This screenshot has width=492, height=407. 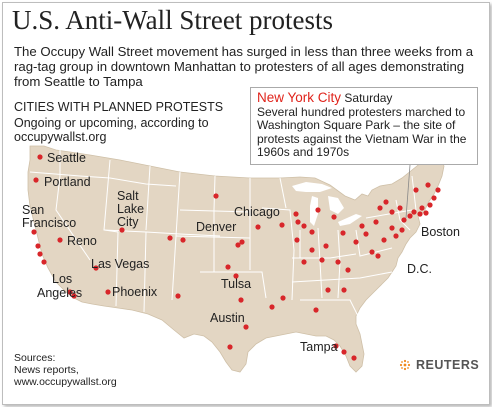 What do you see at coordinates (173, 20) in the screenshot?
I see `graphic-title: U.S. Anti-Wall Street protests` at bounding box center [173, 20].